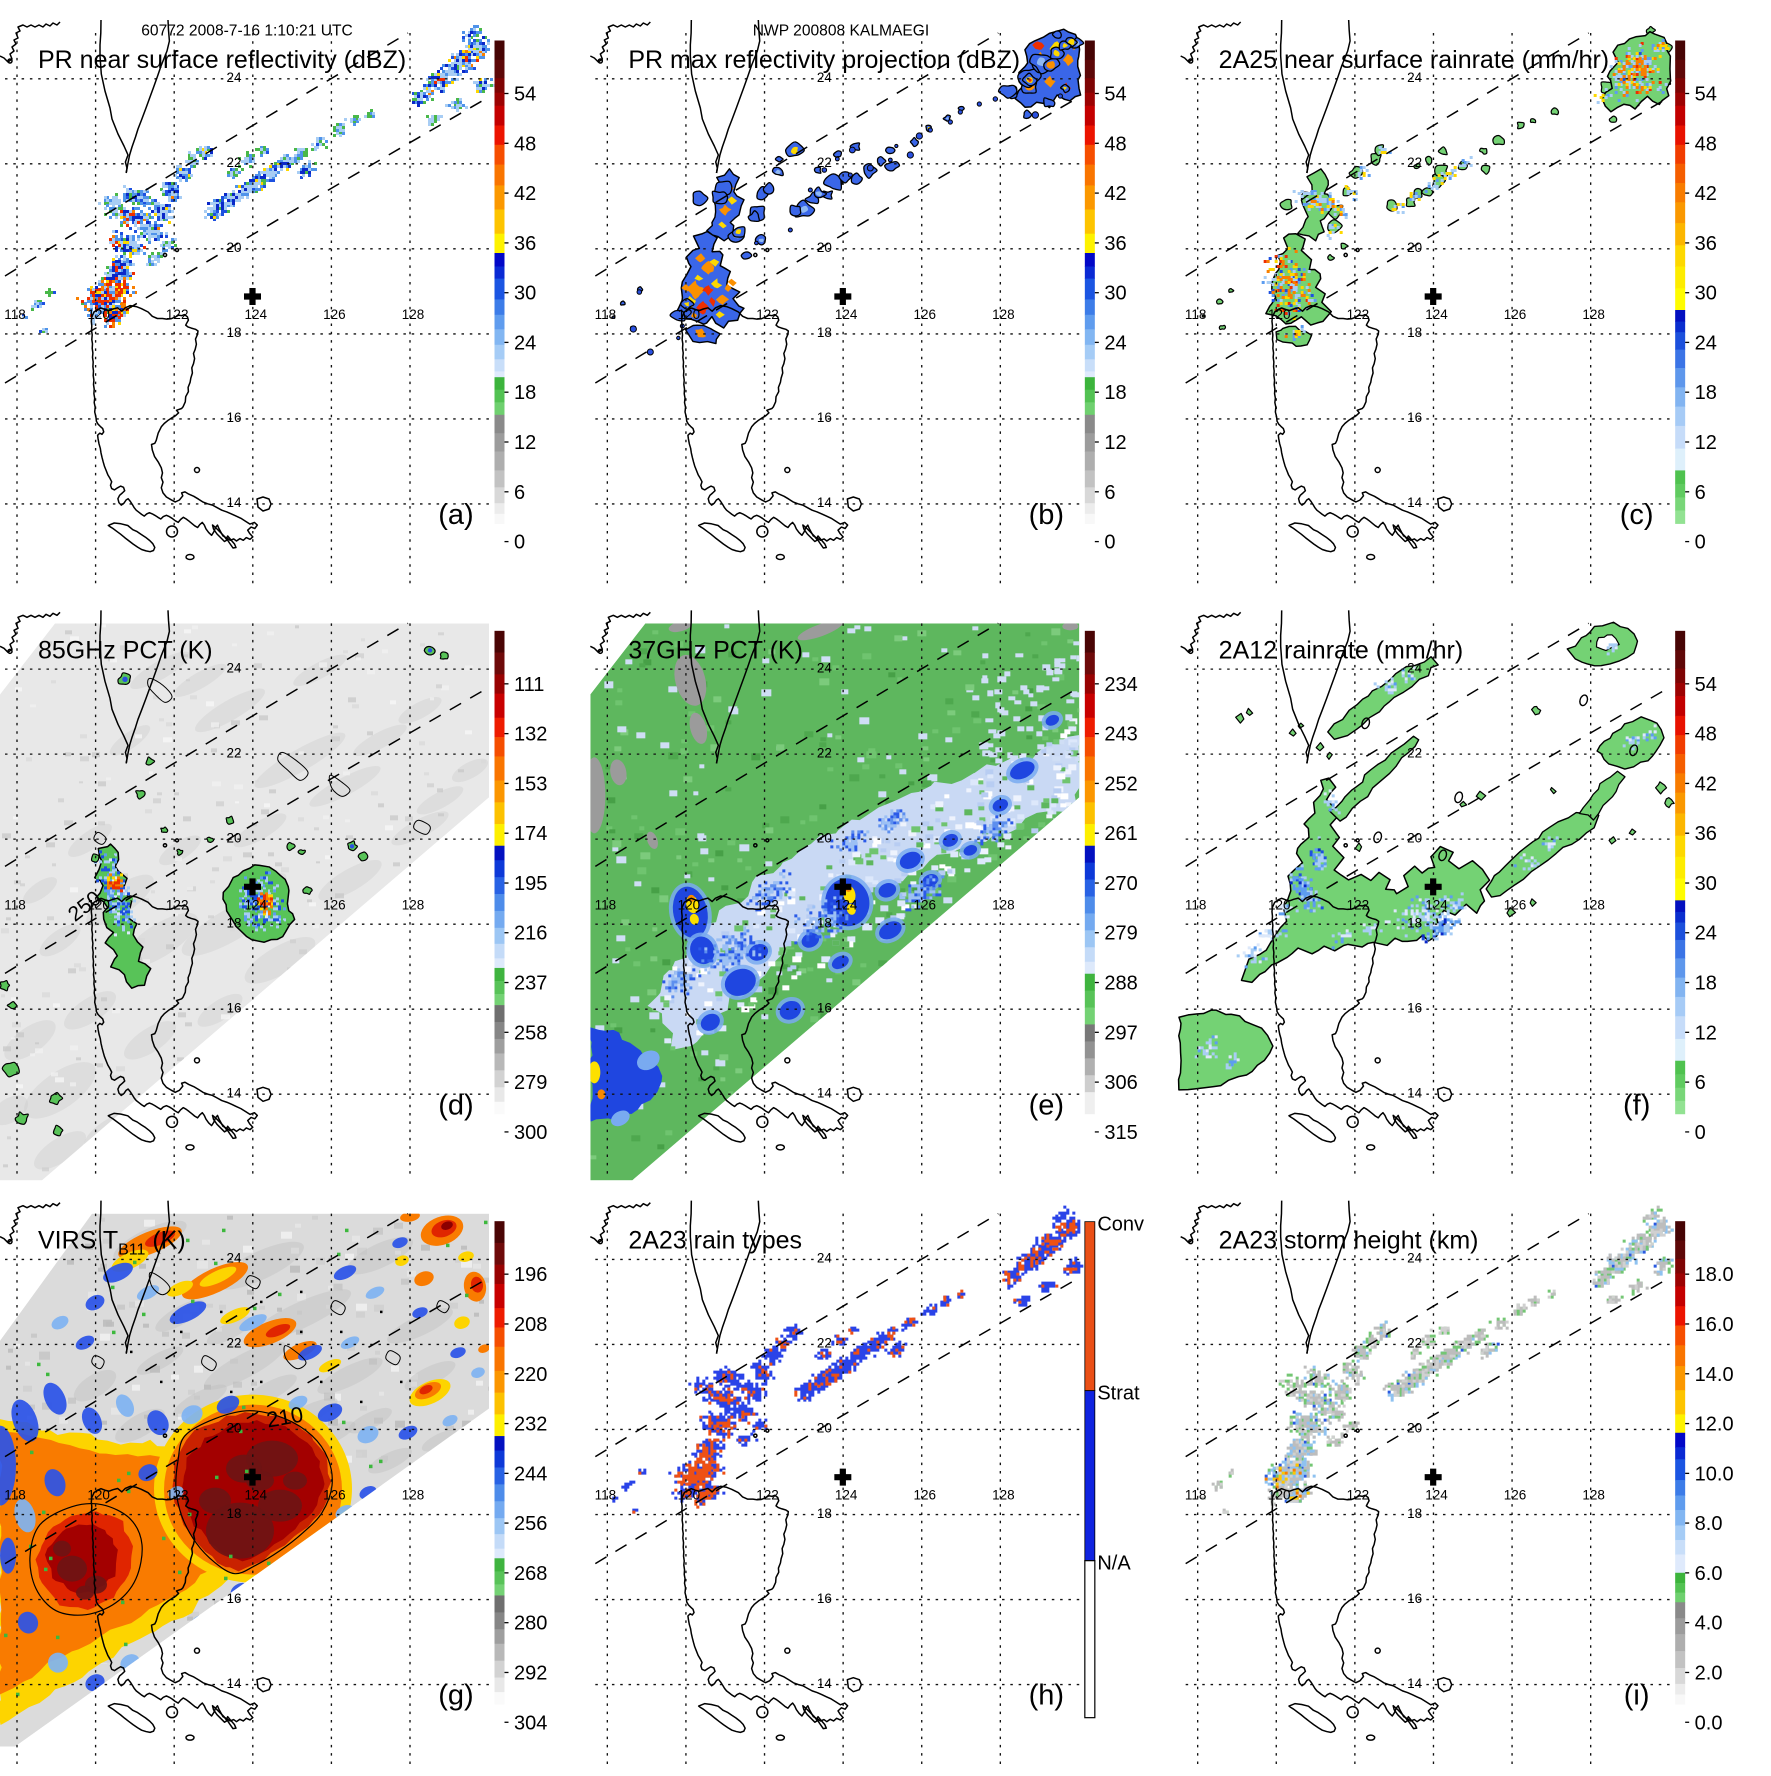 This screenshot has height=1776, width=1771. I want to click on svg-text: 300, so click(530, 1133).